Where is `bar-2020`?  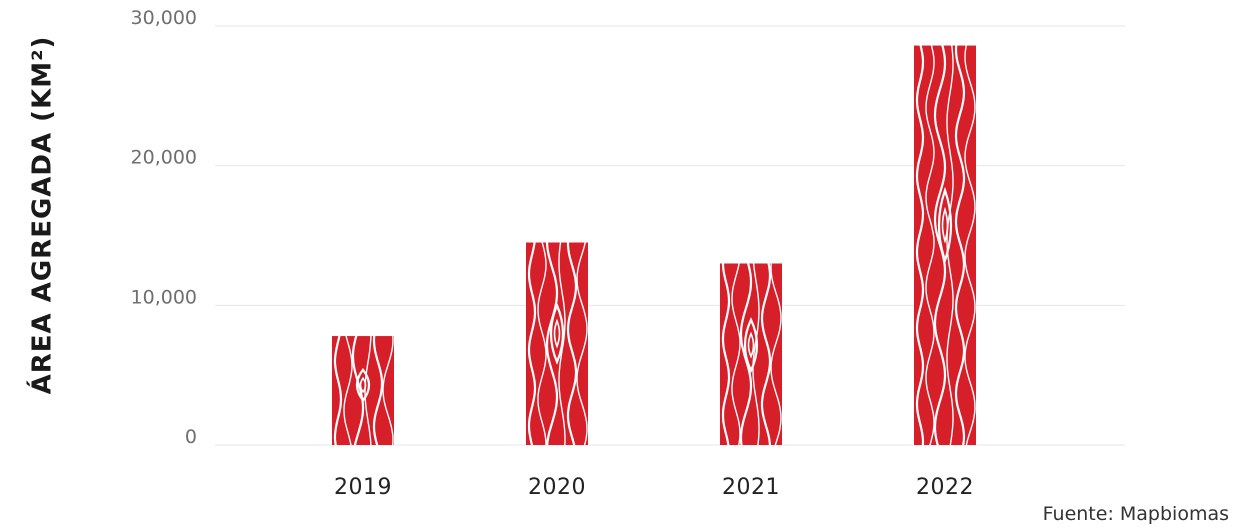 bar-2020 is located at coordinates (557, 343).